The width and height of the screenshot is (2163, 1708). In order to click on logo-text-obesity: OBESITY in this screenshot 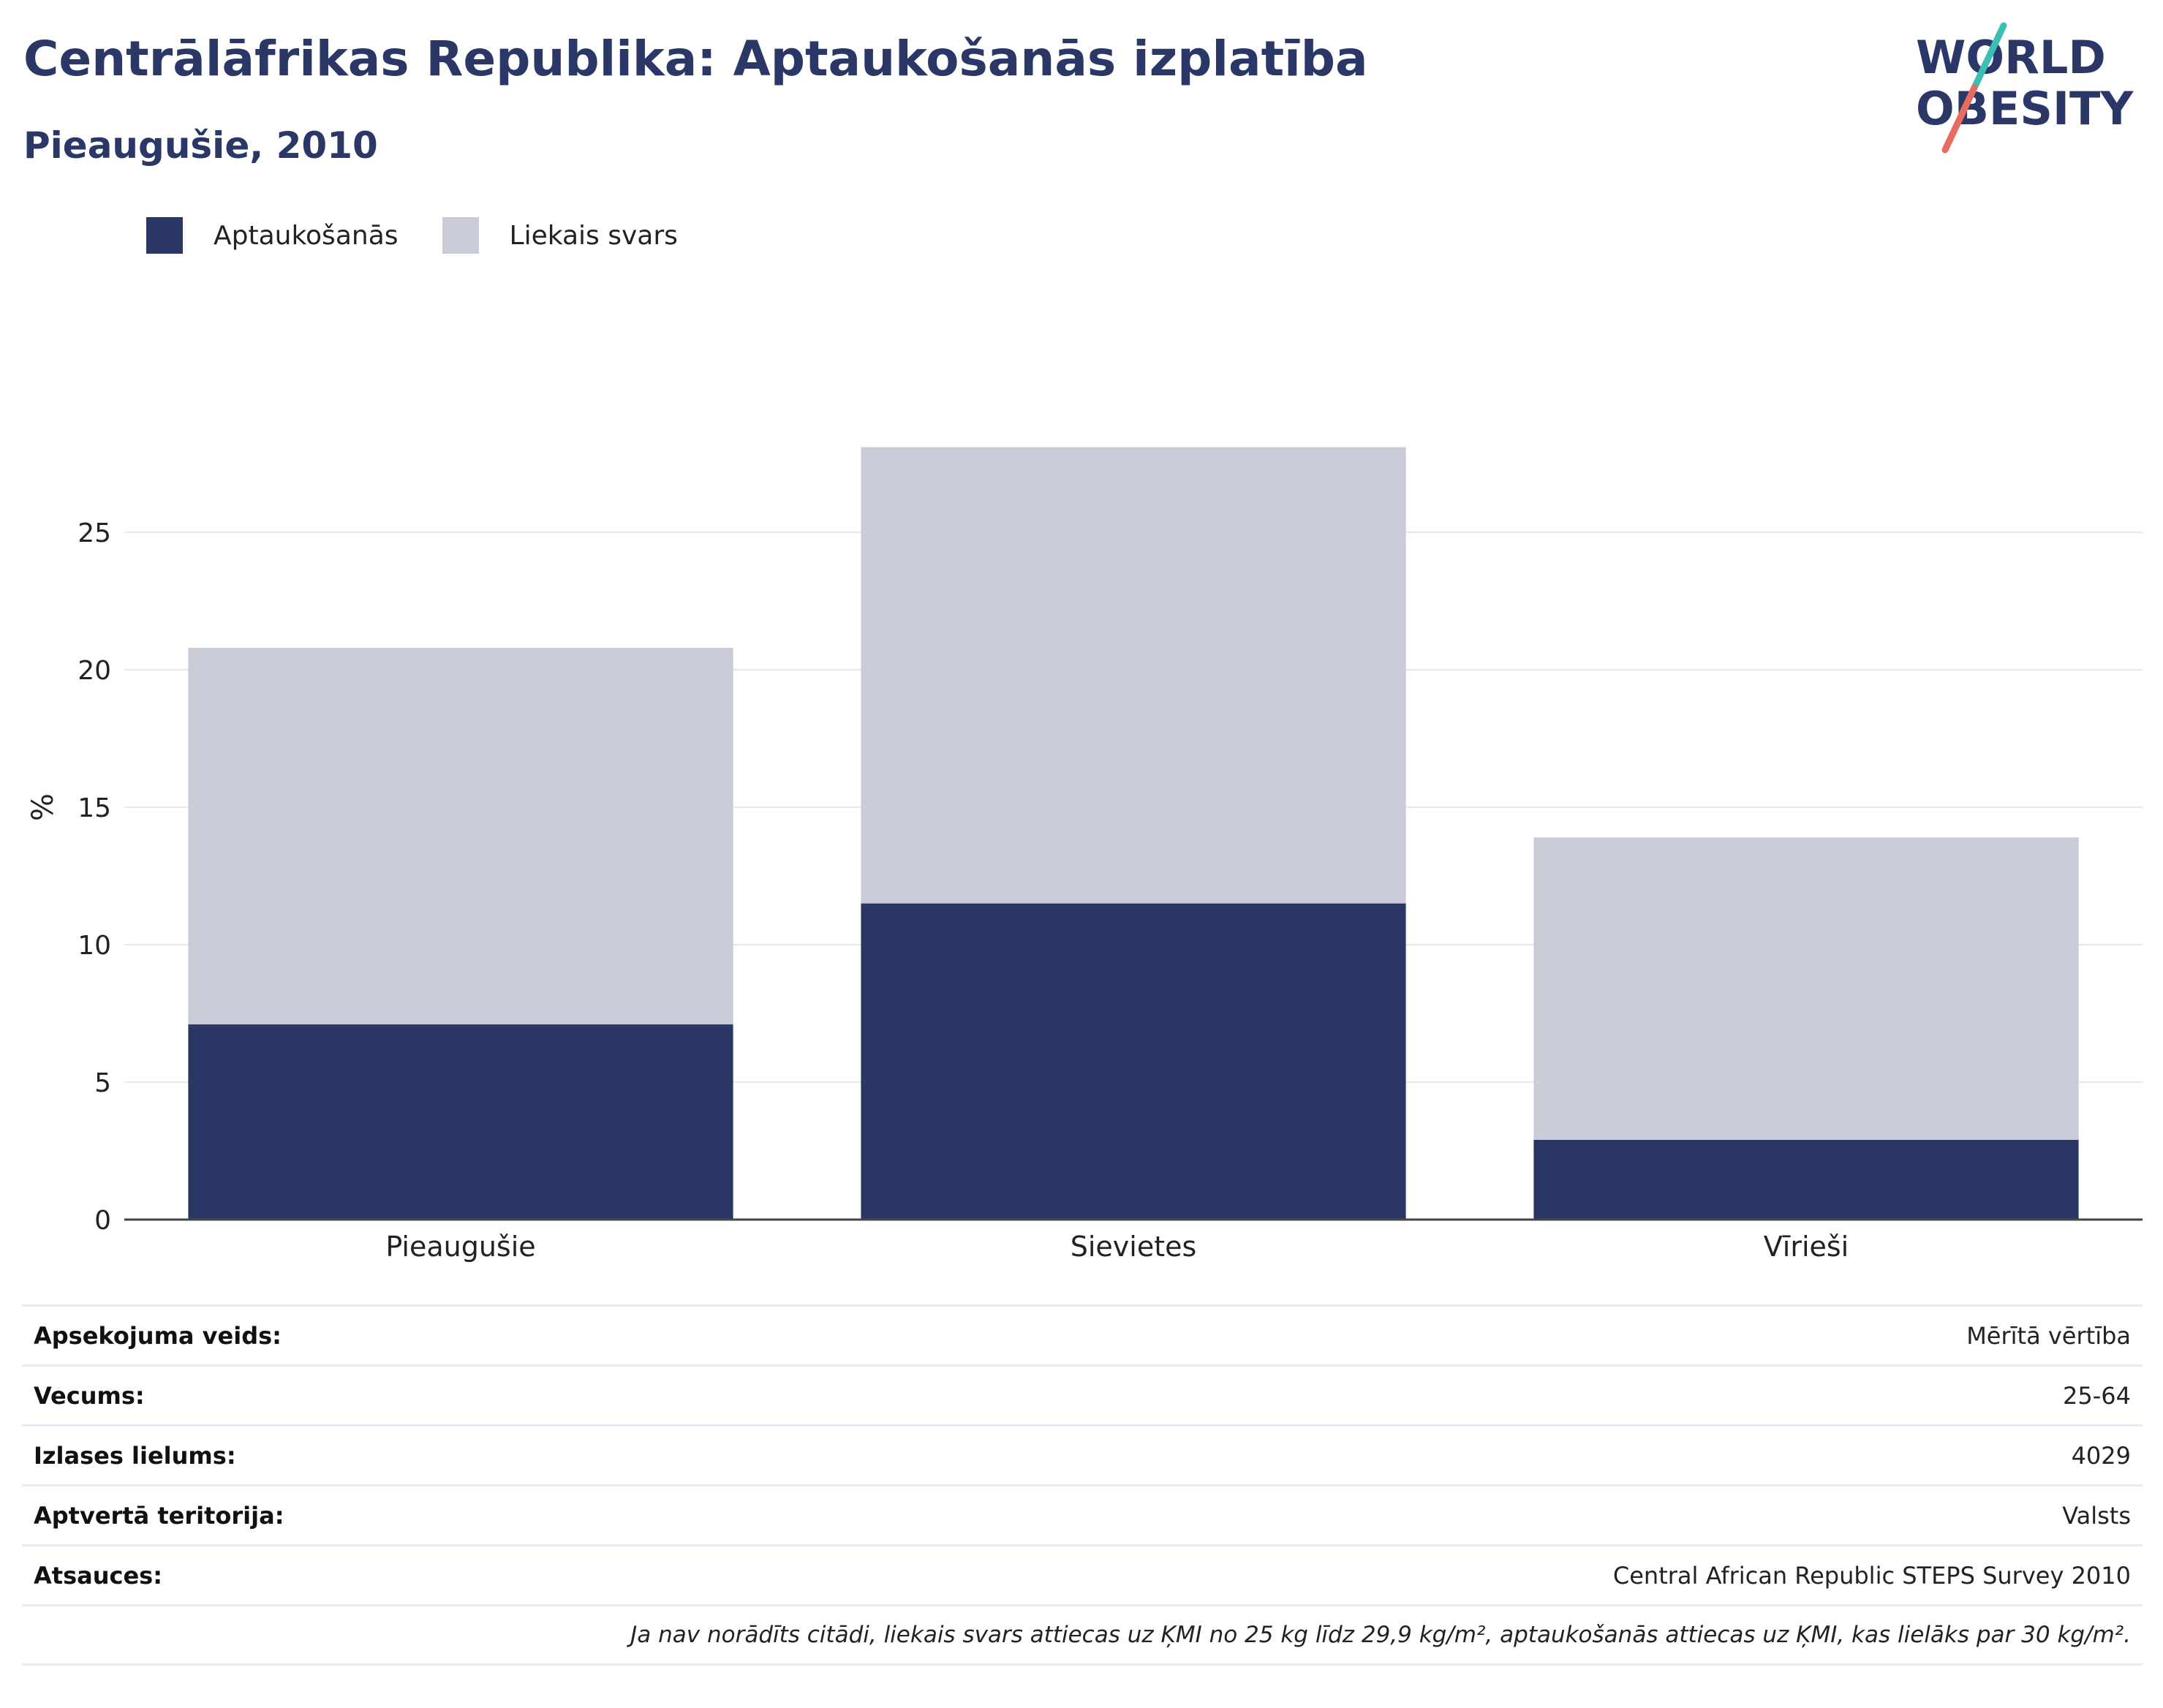, I will do `click(2025, 108)`.